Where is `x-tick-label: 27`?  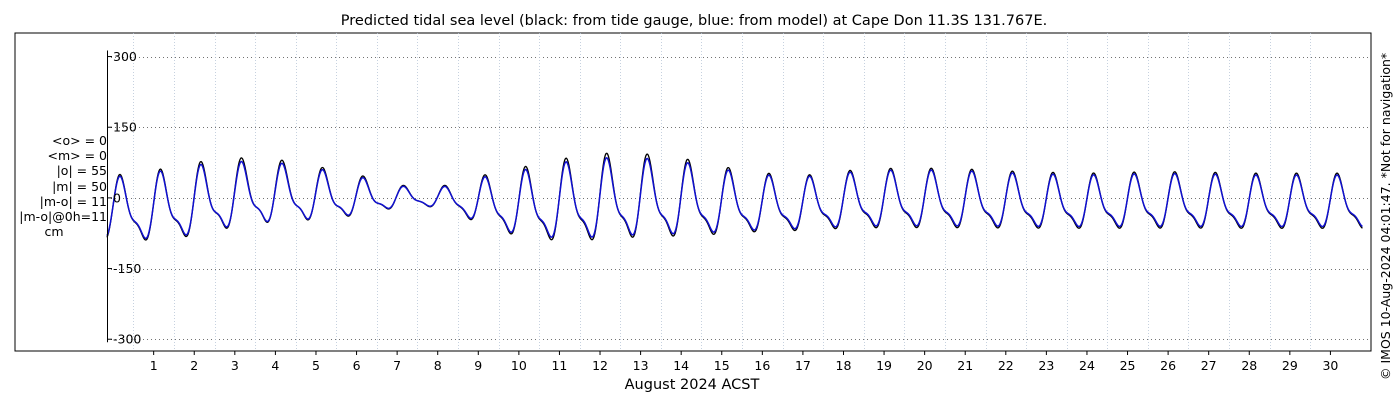 x-tick-label: 27 is located at coordinates (1209, 365).